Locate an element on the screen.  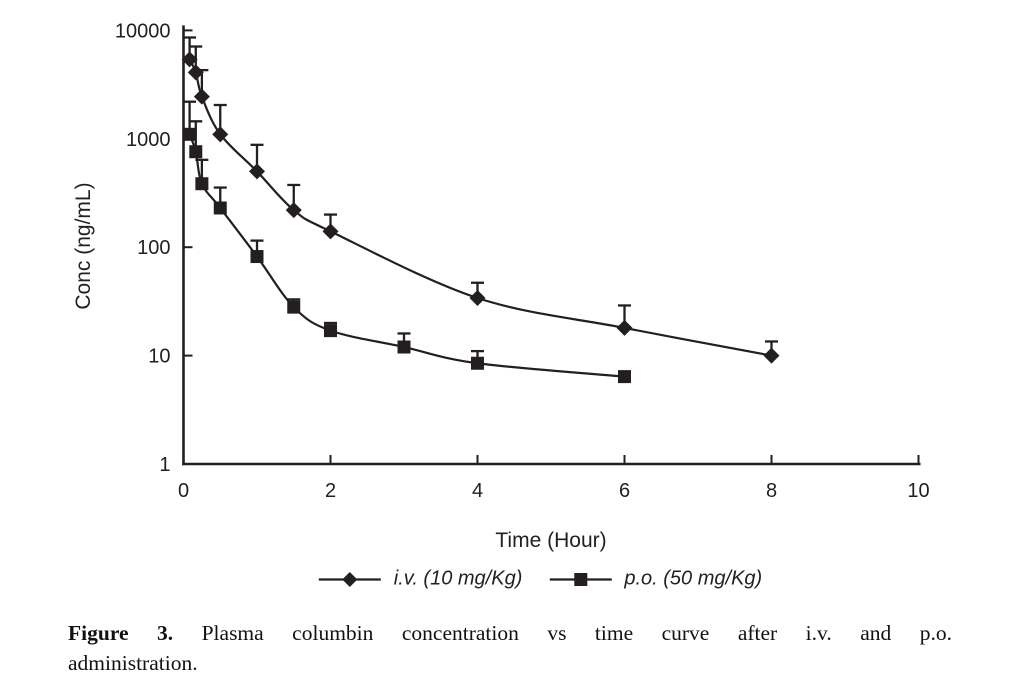
legend-item-iv: i.v. (10 mg/Kg) is located at coordinates (420, 579).